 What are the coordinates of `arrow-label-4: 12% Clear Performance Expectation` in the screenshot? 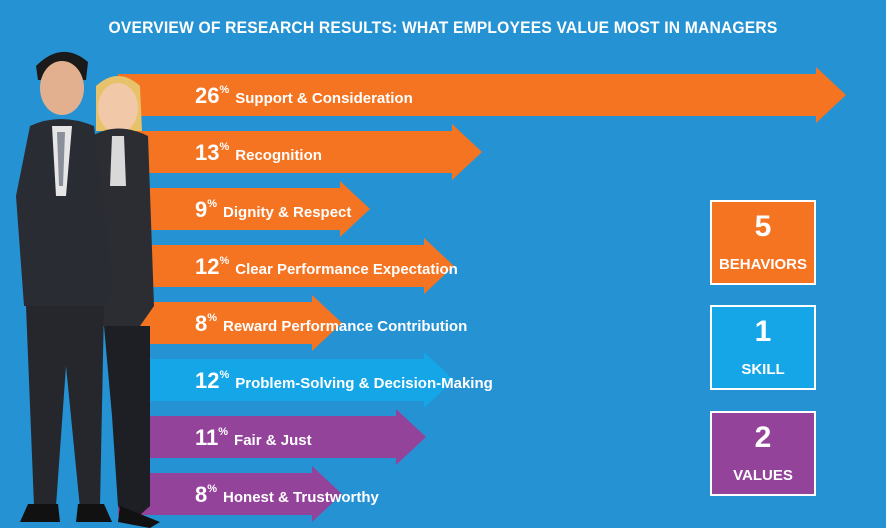 It's located at (326, 266).